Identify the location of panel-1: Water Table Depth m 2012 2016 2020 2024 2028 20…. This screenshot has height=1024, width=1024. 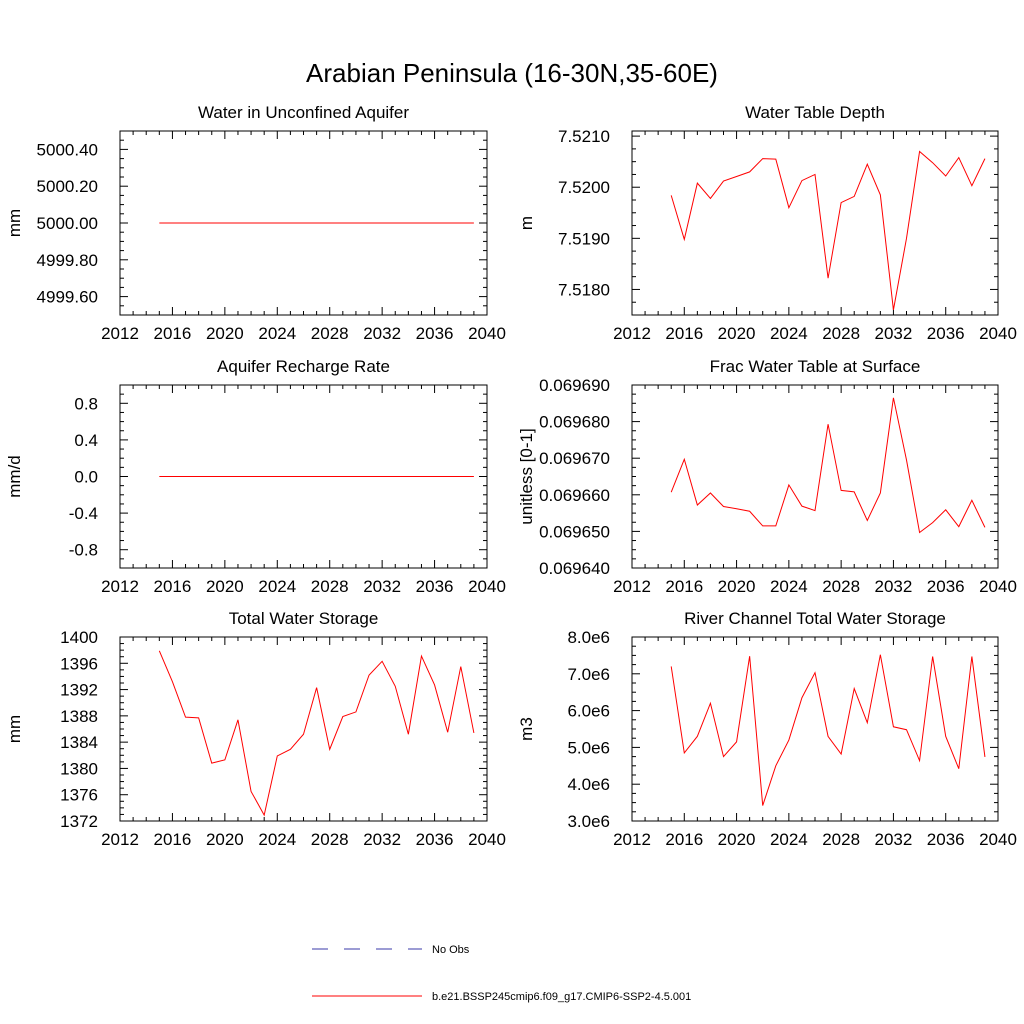
(767, 223).